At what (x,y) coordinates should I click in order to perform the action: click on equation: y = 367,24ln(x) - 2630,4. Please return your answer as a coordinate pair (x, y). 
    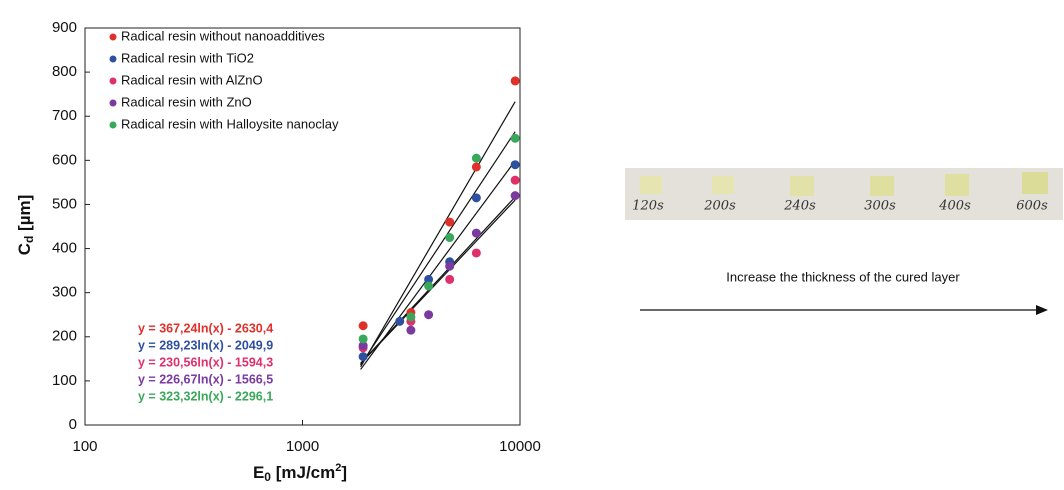
    Looking at the image, I should click on (205, 328).